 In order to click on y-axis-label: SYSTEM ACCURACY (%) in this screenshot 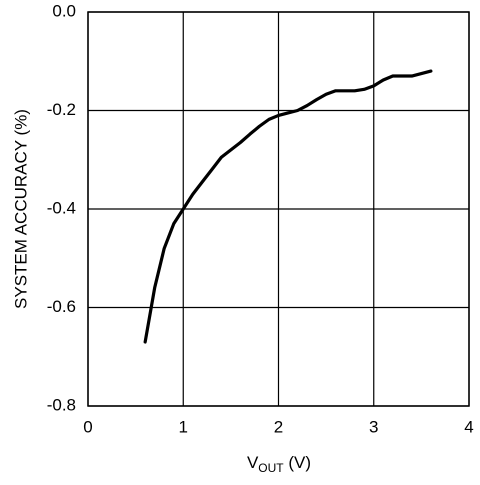, I will do `click(20, 209)`.